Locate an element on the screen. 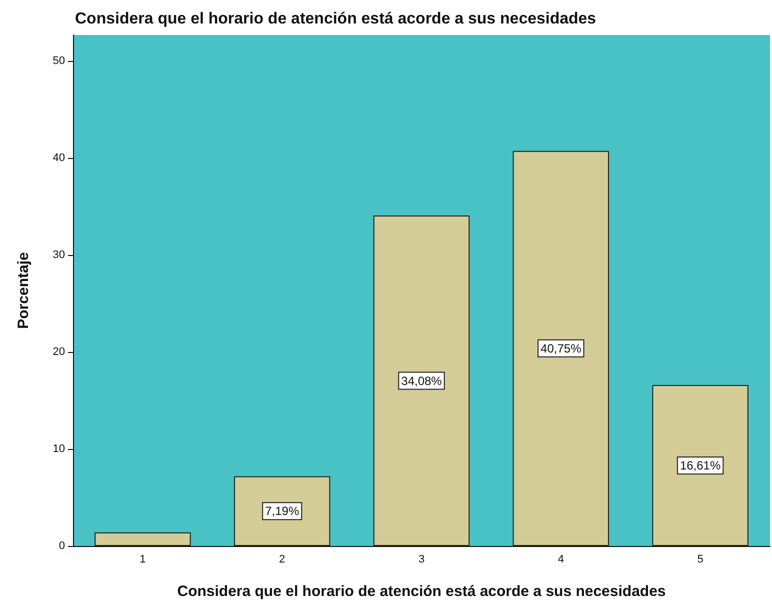 This screenshot has width=772, height=604. y-tick-label: 10 is located at coordinates (58, 449).